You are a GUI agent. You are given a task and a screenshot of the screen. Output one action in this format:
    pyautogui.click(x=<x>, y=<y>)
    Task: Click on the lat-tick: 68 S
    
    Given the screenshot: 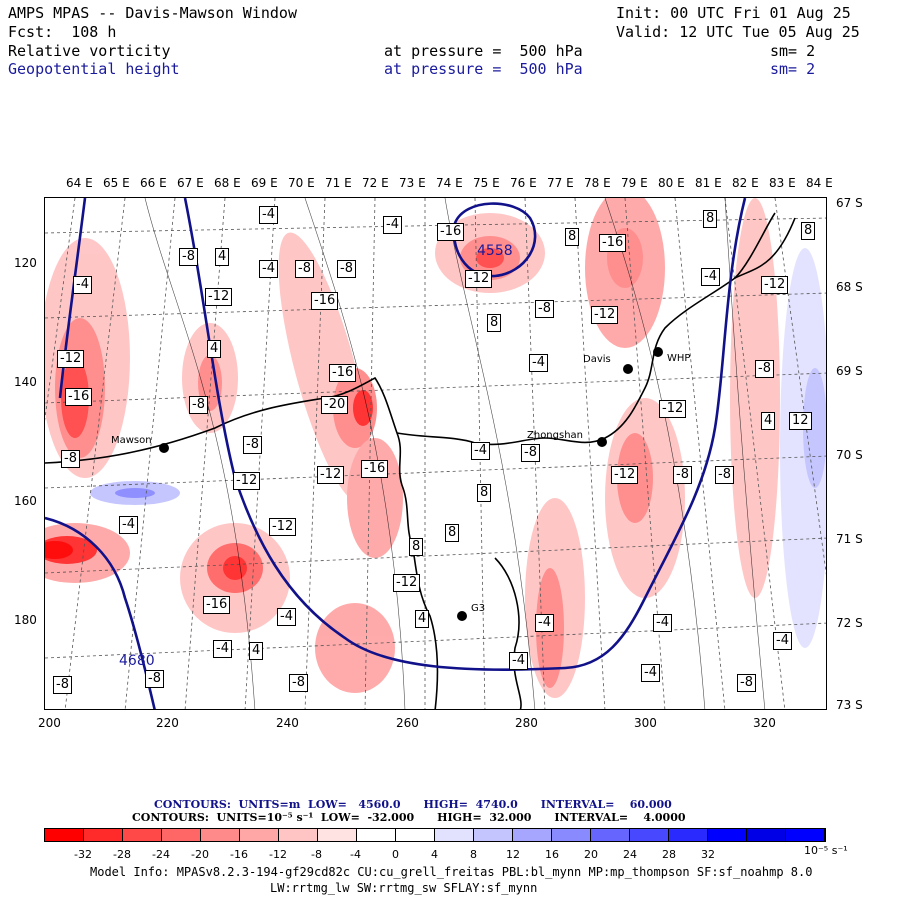 What is the action you would take?
    pyautogui.click(x=849, y=287)
    